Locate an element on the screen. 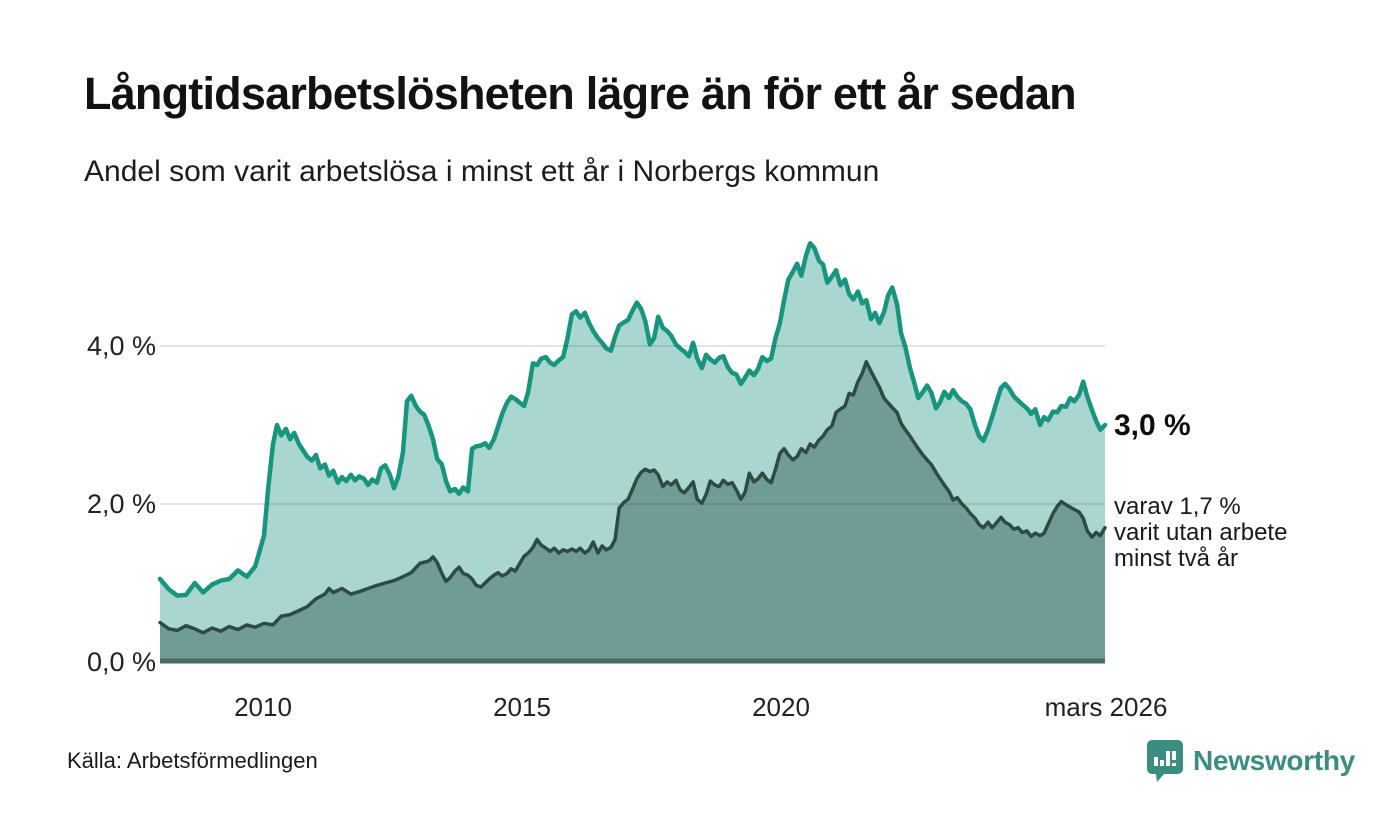 This screenshot has height=840, width=1400. newsworthy-branding: Newsworthy is located at coordinates (1251, 761).